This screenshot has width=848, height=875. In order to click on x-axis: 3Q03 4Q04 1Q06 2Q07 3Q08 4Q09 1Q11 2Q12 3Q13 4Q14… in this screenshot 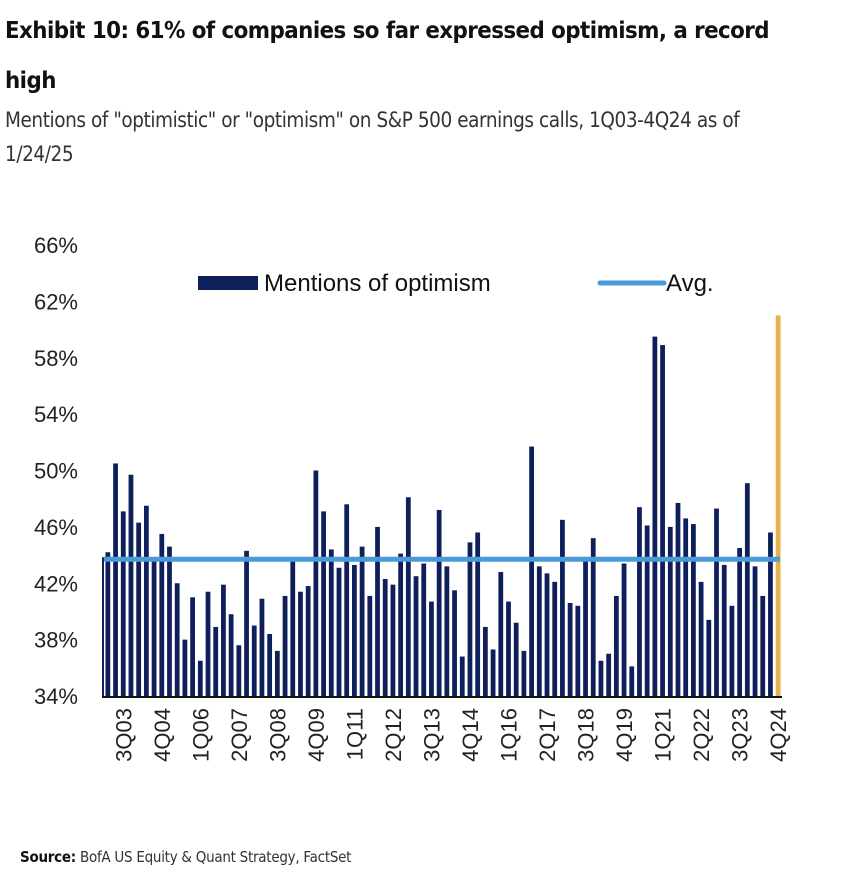, I will do `click(451, 735)`.